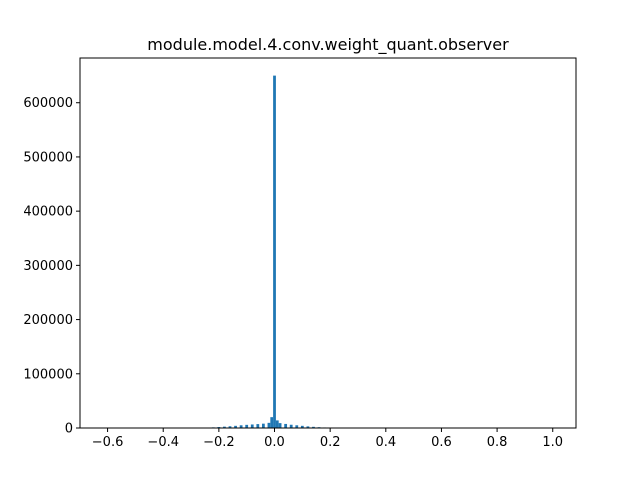  Describe the element at coordinates (48, 320) in the screenshot. I see `y-tick-label: 200000` at that location.